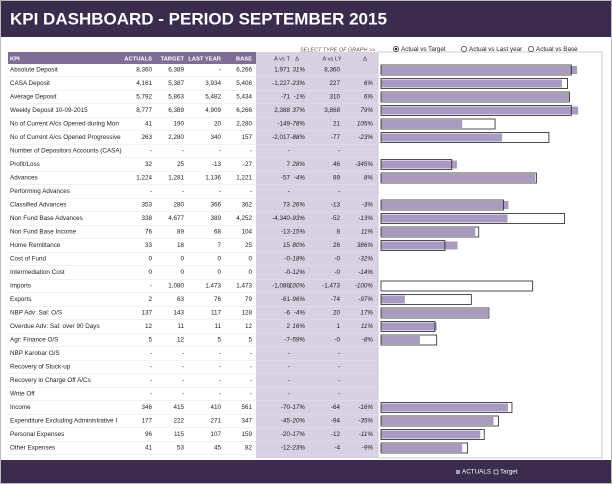  I want to click on cell: 4,161, so click(144, 83).